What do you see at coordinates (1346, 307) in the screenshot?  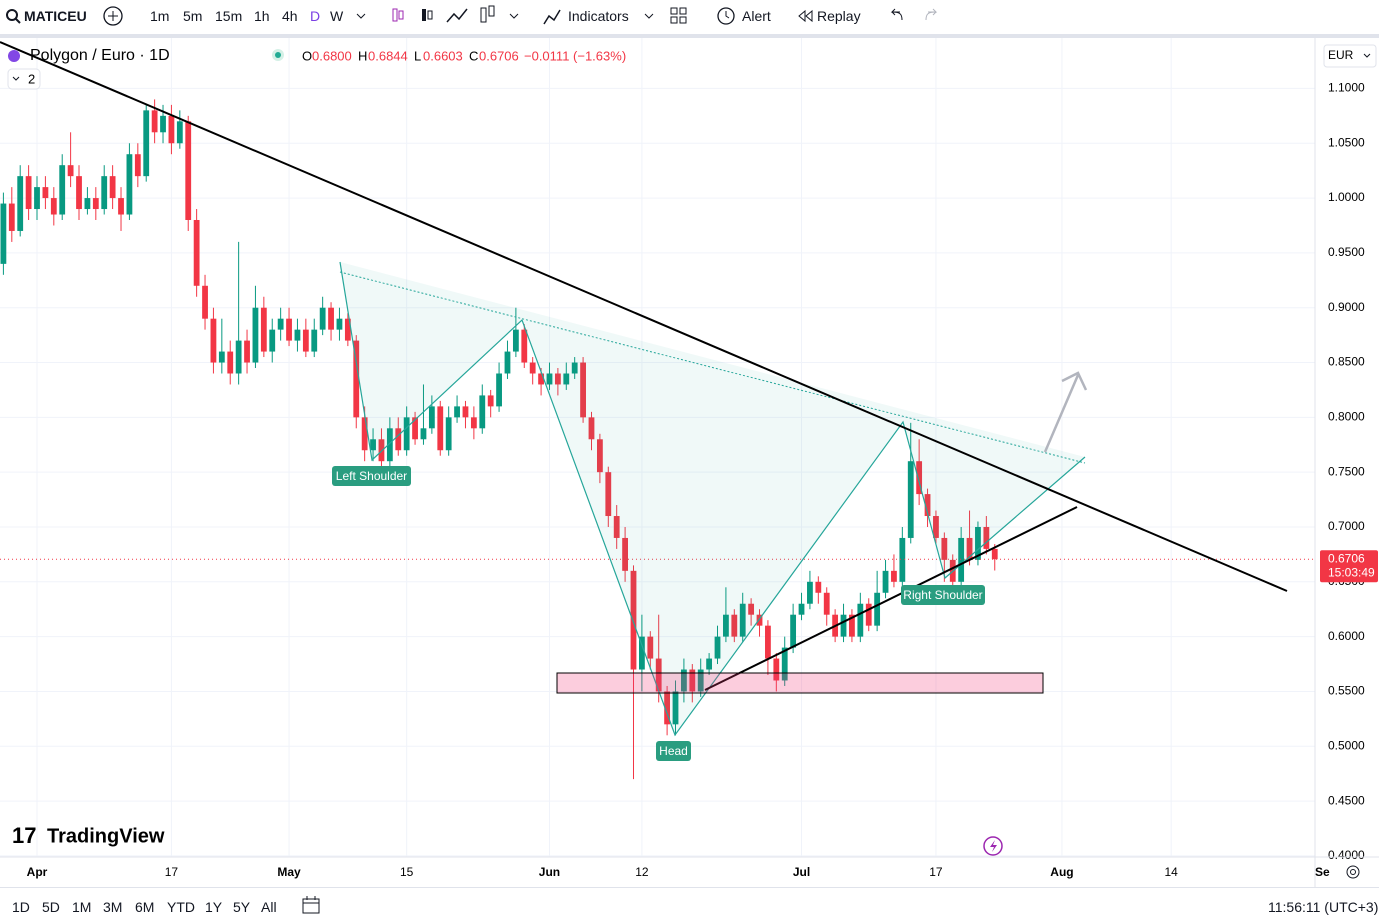 I see `y-tick-label: 0.9000` at bounding box center [1346, 307].